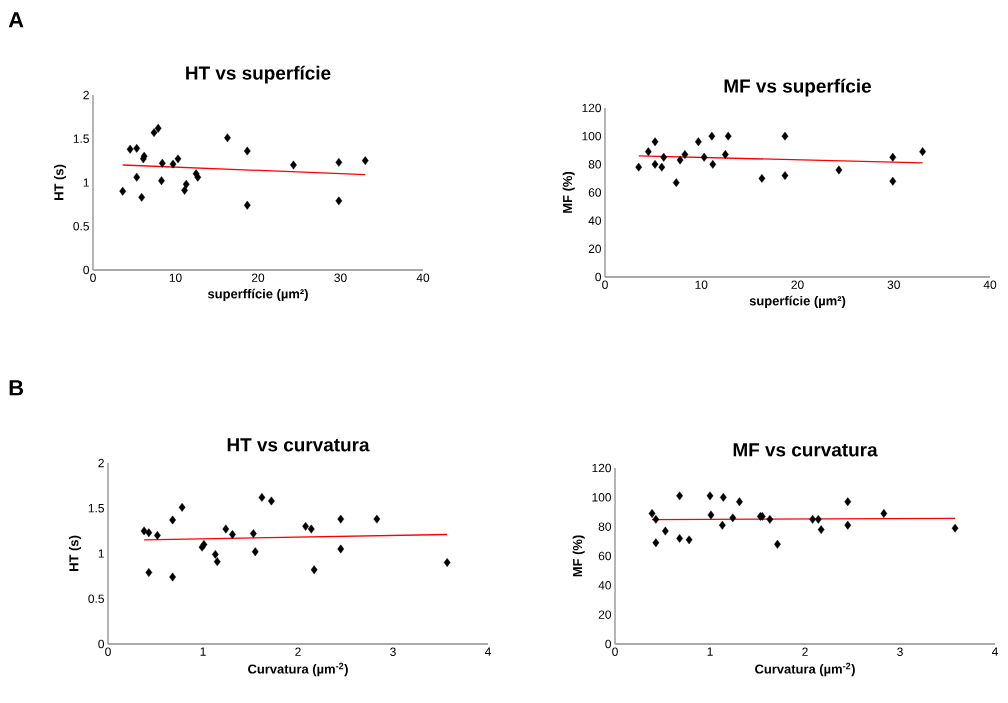 The image size is (1008, 703). I want to click on text: B, so click(16, 388).